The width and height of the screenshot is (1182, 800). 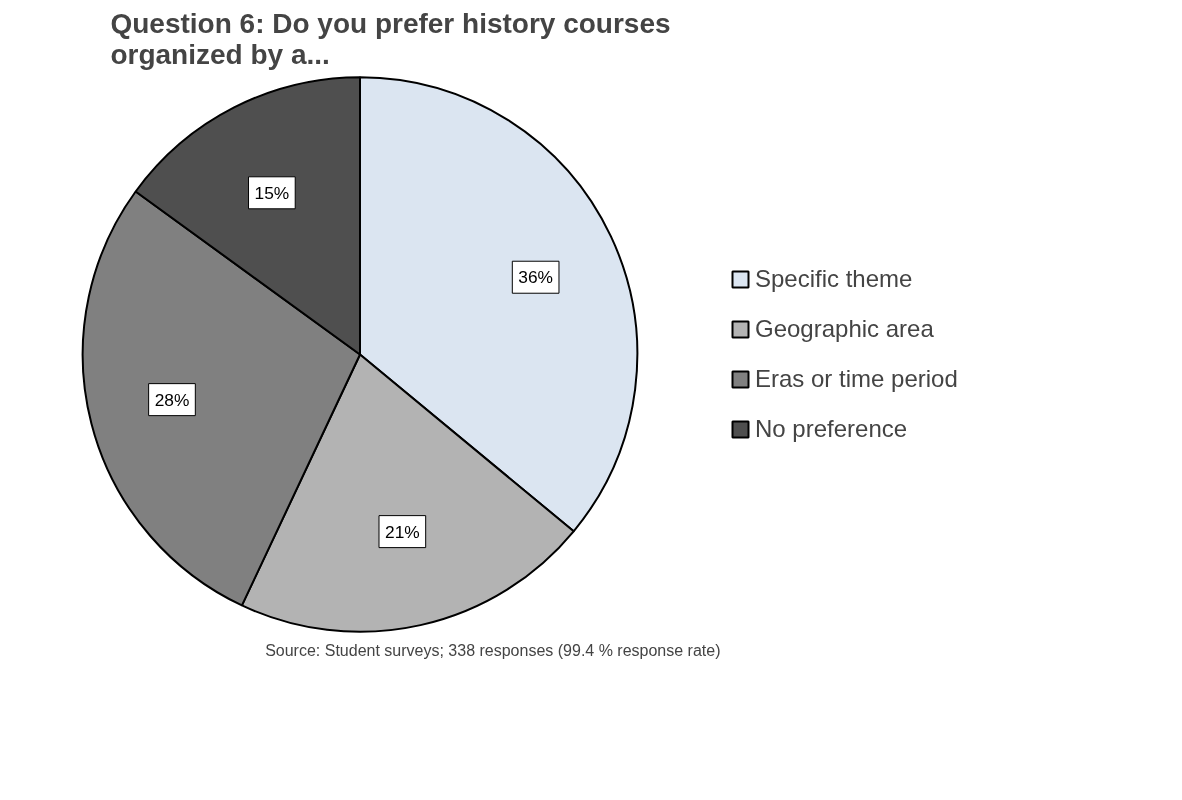 I want to click on legend-label: Geographic area, so click(x=844, y=329).